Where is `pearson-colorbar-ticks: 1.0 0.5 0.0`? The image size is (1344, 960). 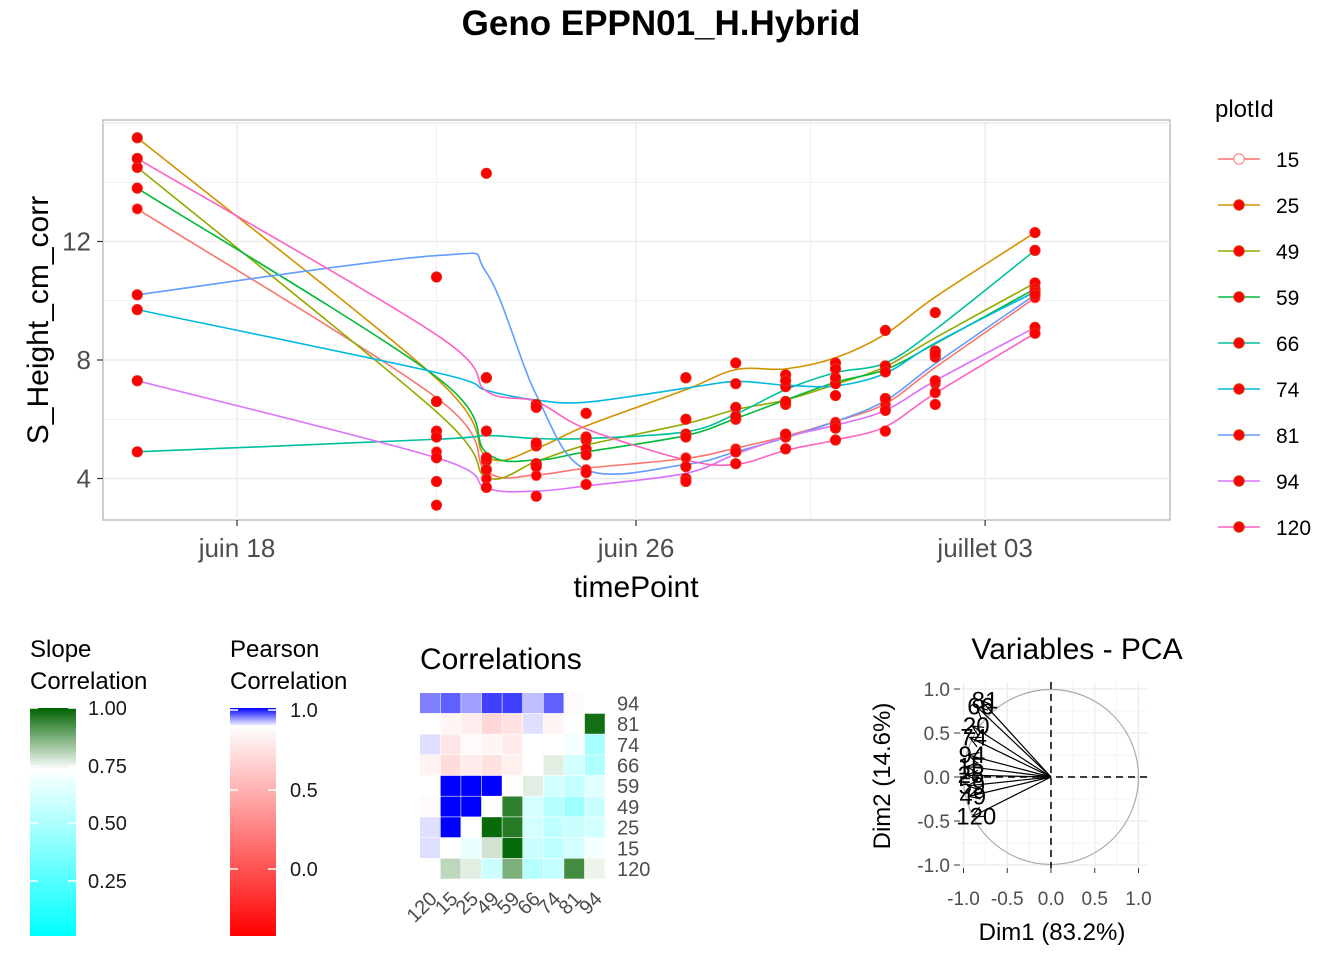 pearson-colorbar-ticks: 1.0 0.5 0.0 is located at coordinates (274, 790).